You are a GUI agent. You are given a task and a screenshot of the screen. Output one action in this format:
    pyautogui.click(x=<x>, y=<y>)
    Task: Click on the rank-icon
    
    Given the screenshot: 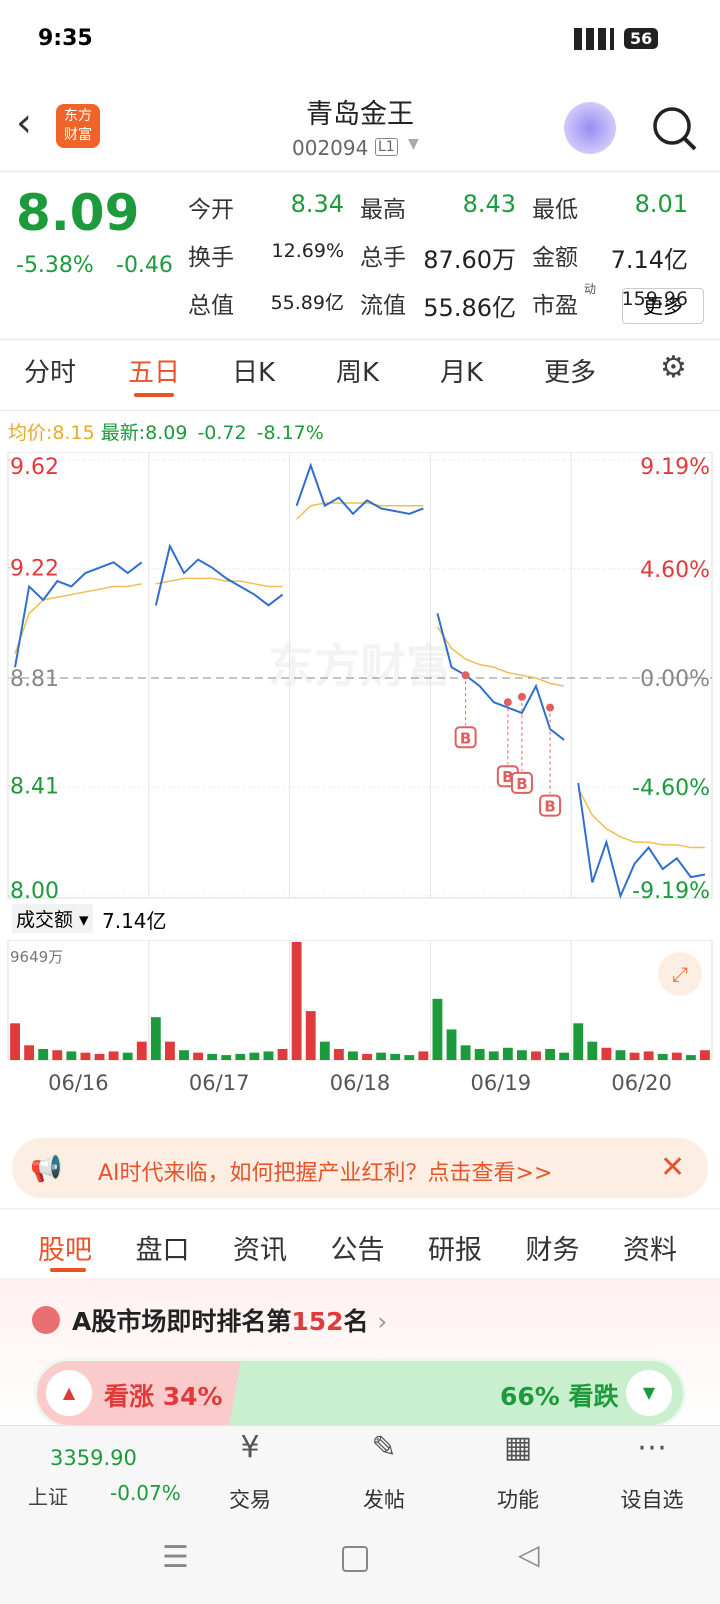 What is the action you would take?
    pyautogui.click(x=46, y=1320)
    